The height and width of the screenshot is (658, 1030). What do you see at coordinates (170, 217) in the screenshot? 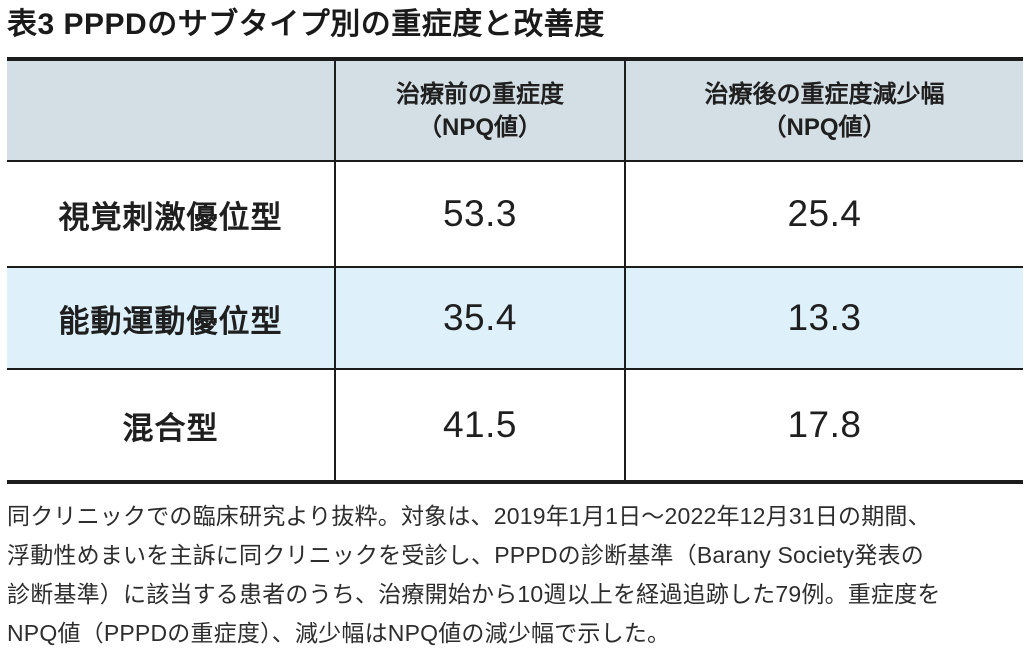
I see `row-label: 視覚刺激優位型` at bounding box center [170, 217].